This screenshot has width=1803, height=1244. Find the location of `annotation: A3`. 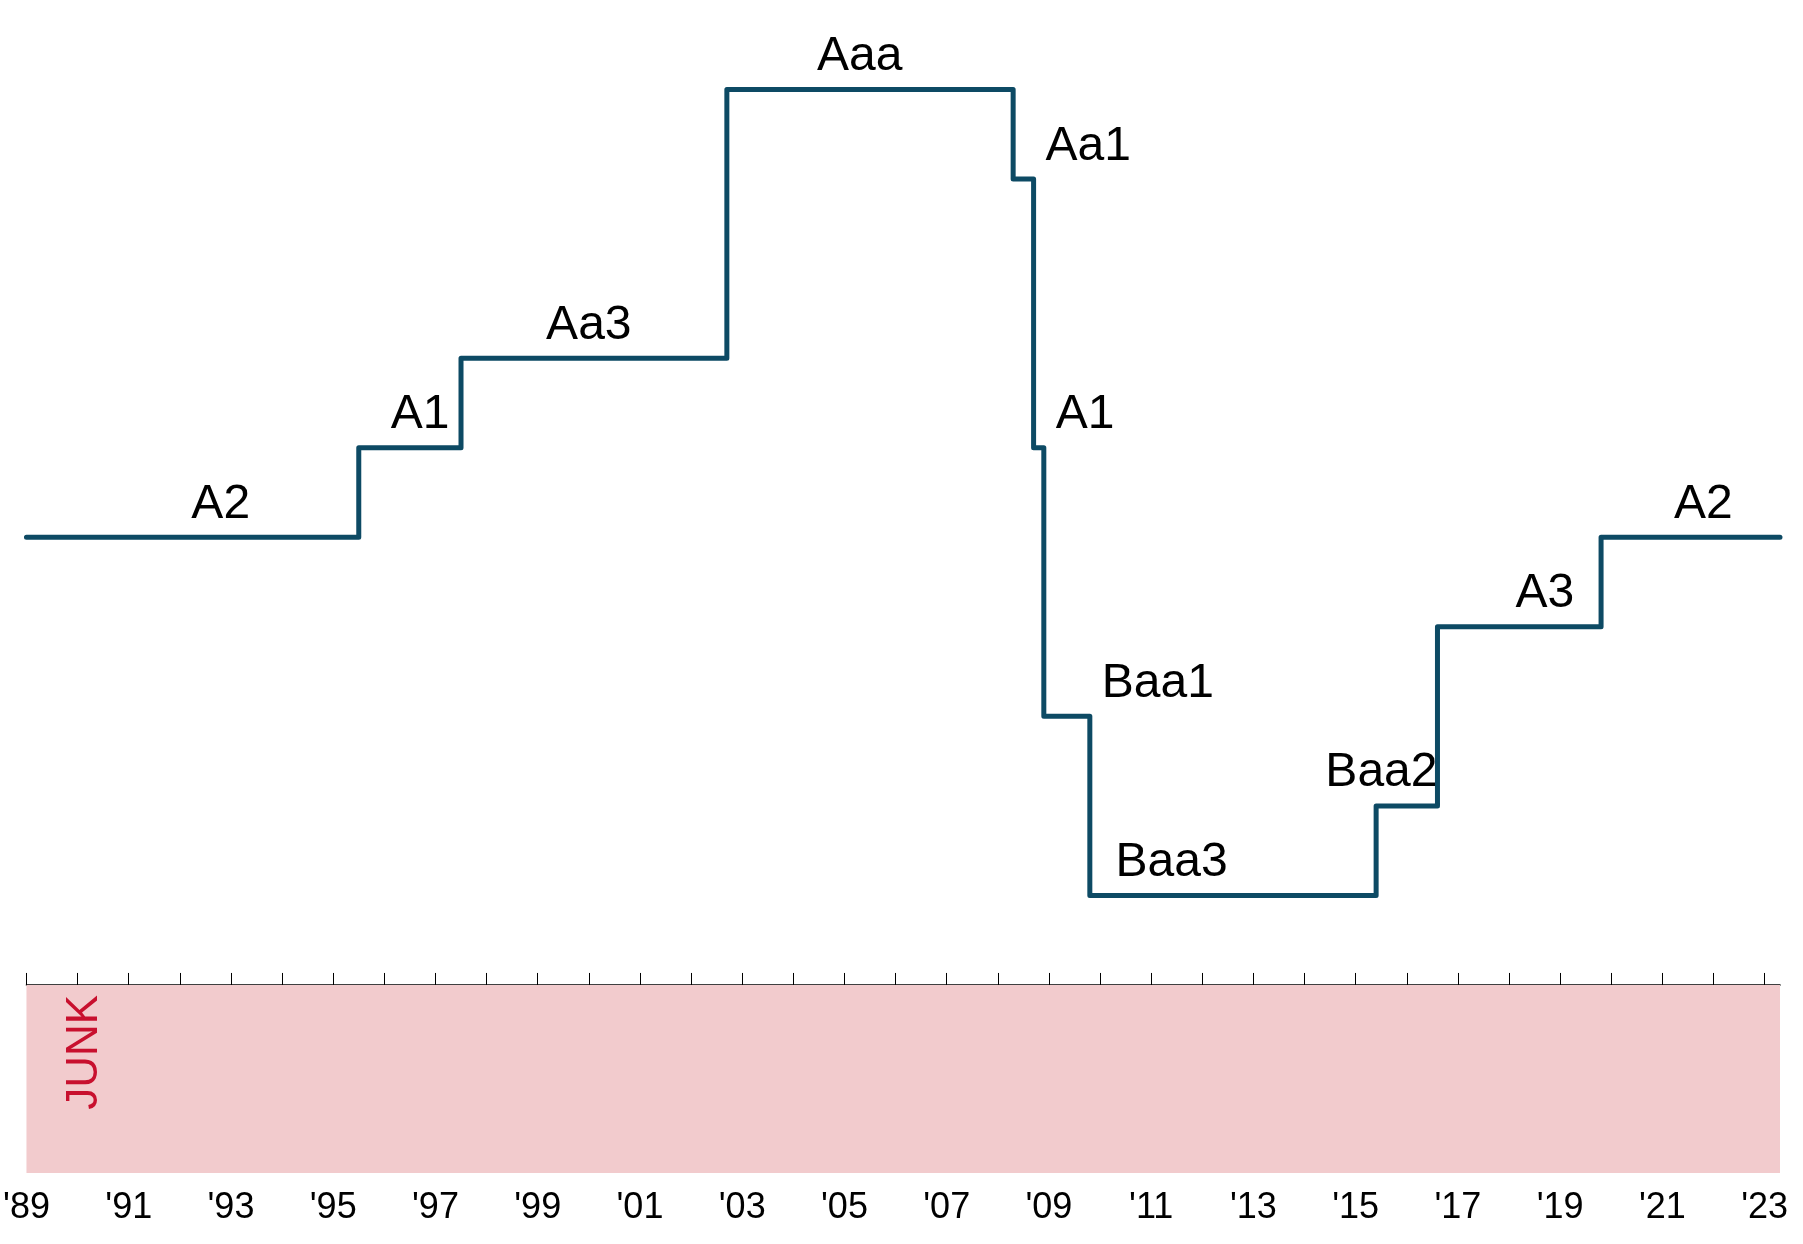

annotation: A3 is located at coordinates (1545, 591).